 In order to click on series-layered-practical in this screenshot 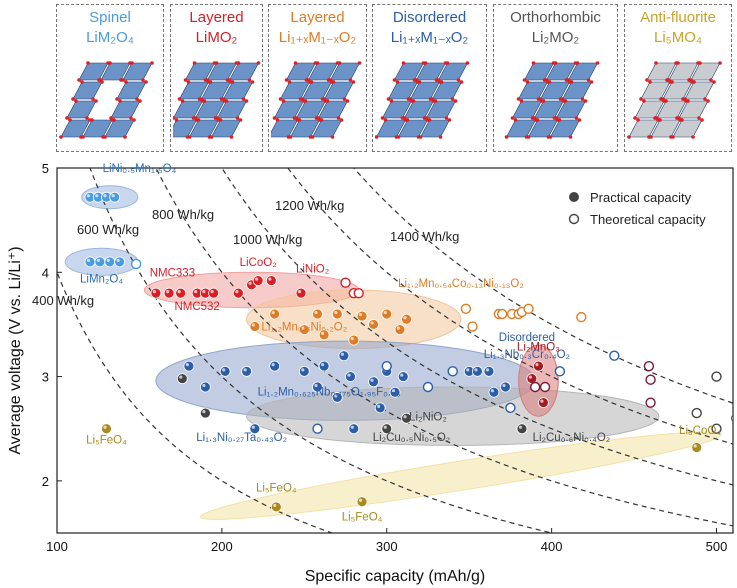, I will do `click(228, 287)`.